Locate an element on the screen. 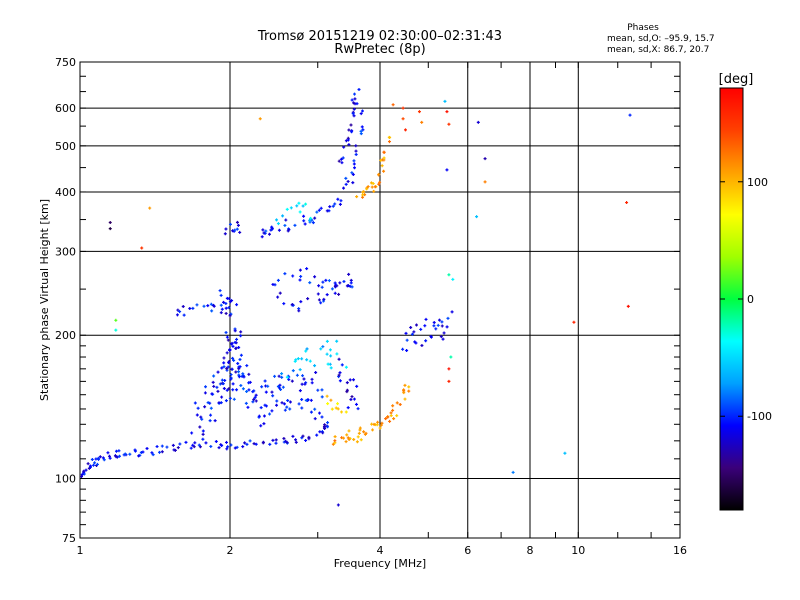 The width and height of the screenshot is (800, 600). chart-subtitle: RwPretec (8p) is located at coordinates (379, 49).